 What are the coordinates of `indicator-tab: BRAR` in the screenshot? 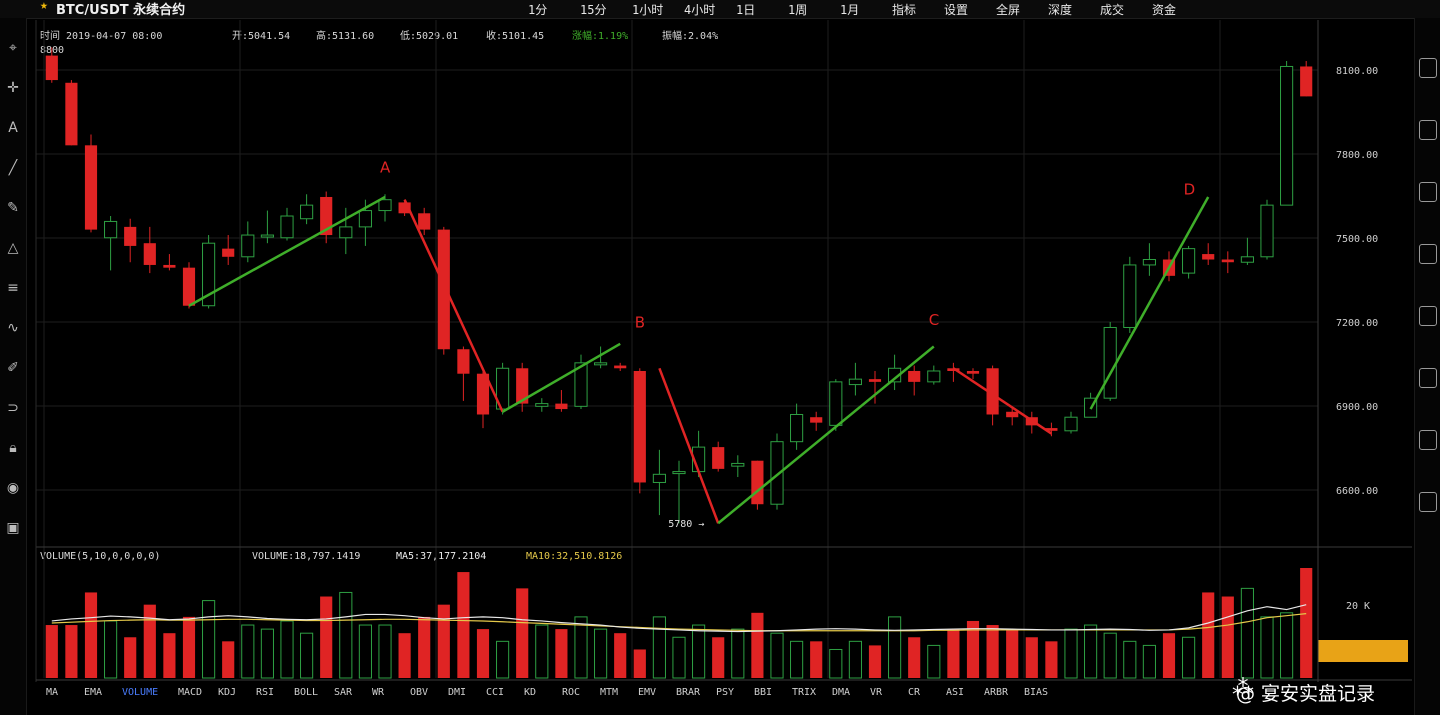 It's located at (688, 692).